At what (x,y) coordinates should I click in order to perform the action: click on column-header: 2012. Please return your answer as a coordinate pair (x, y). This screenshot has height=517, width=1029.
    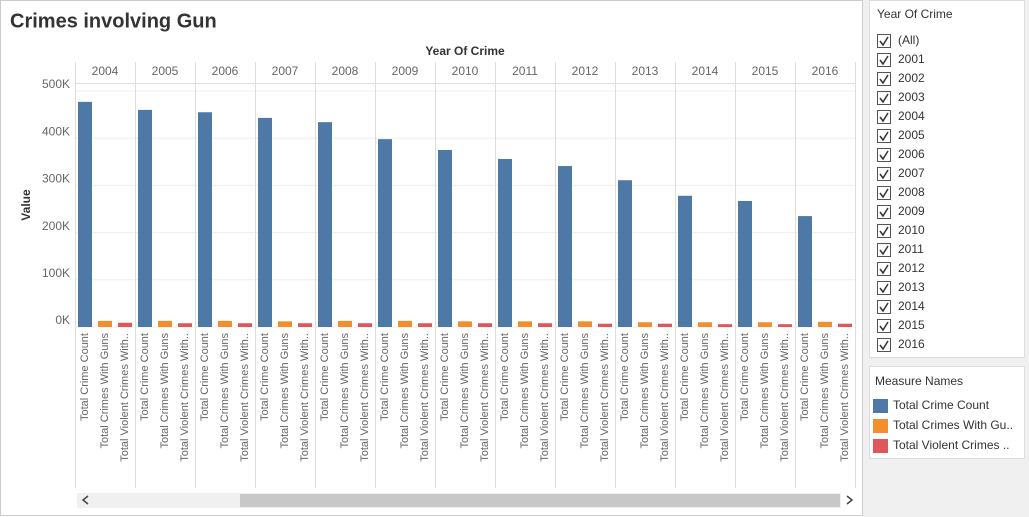
    Looking at the image, I should click on (585, 71).